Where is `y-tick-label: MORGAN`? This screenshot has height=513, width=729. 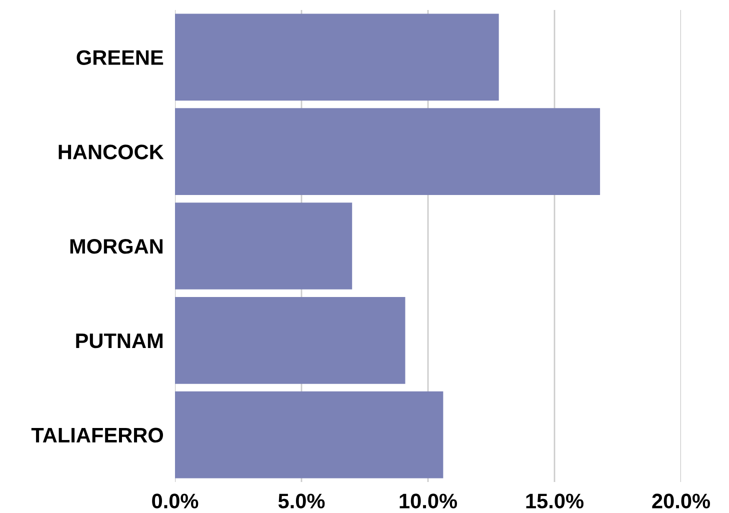
y-tick-label: MORGAN is located at coordinates (116, 246).